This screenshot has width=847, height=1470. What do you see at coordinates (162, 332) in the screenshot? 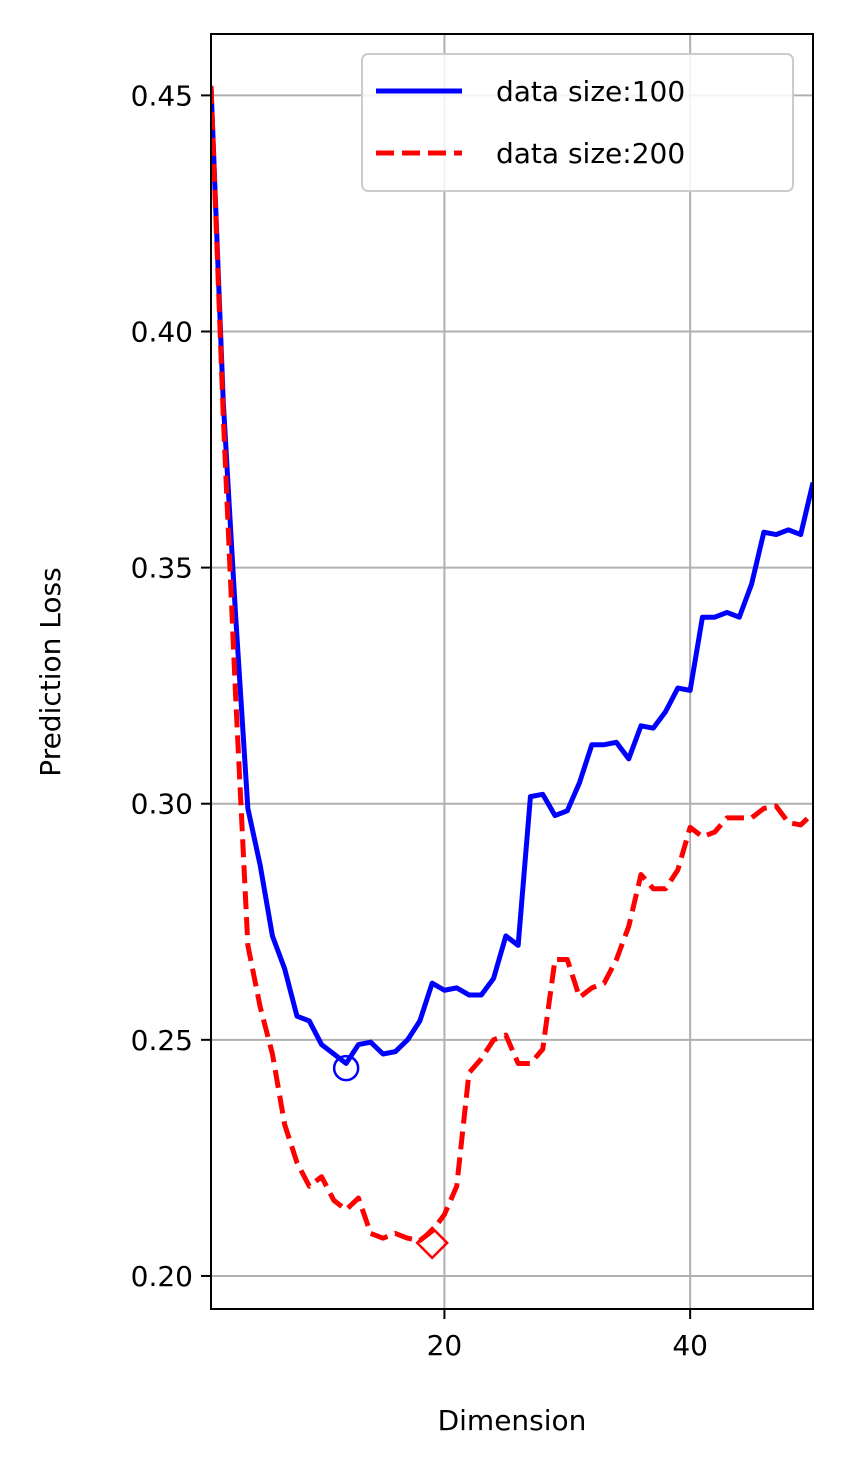
I see `y-tick-label: 0.40` at bounding box center [162, 332].